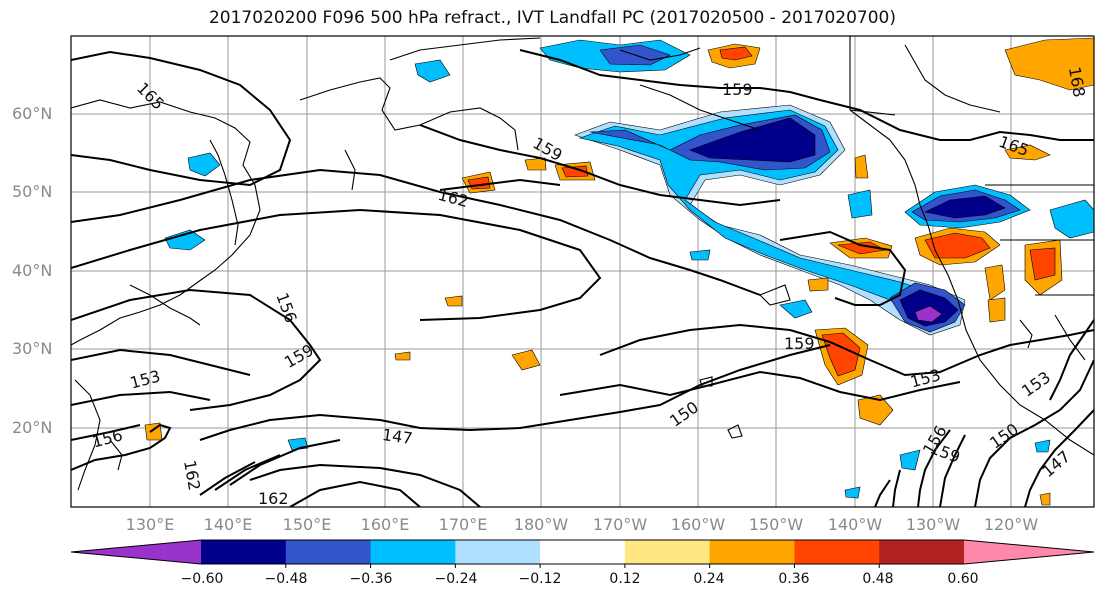  Describe the element at coordinates (1077, 81) in the screenshot. I see `contour-label: 168` at that location.